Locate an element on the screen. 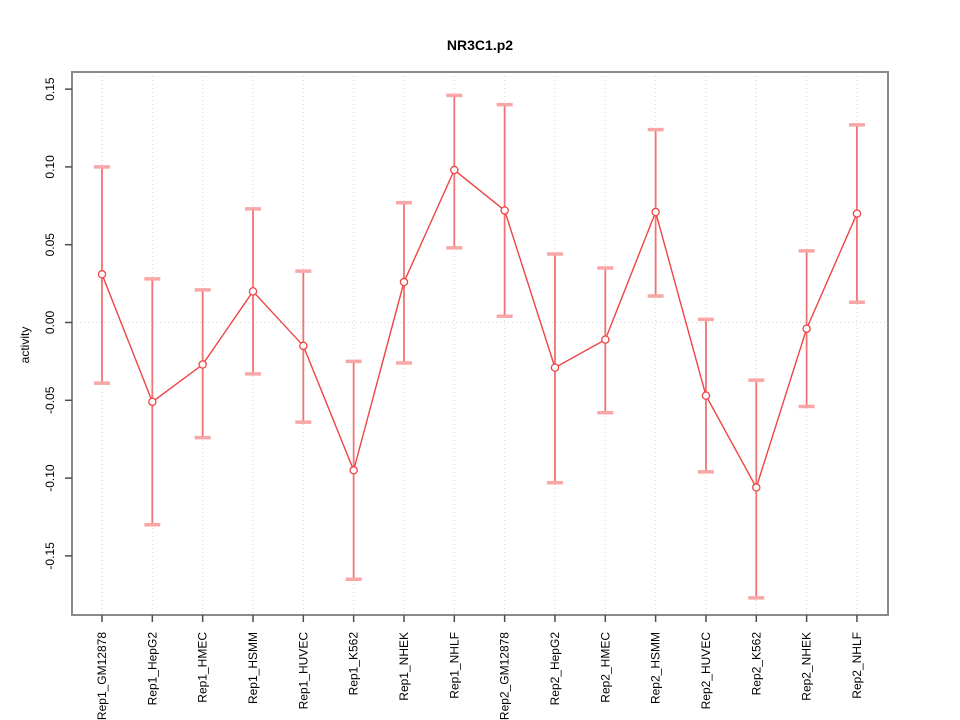 The width and height of the screenshot is (960, 720). x-tick-label: Rep1_HMEC is located at coordinates (203, 667).